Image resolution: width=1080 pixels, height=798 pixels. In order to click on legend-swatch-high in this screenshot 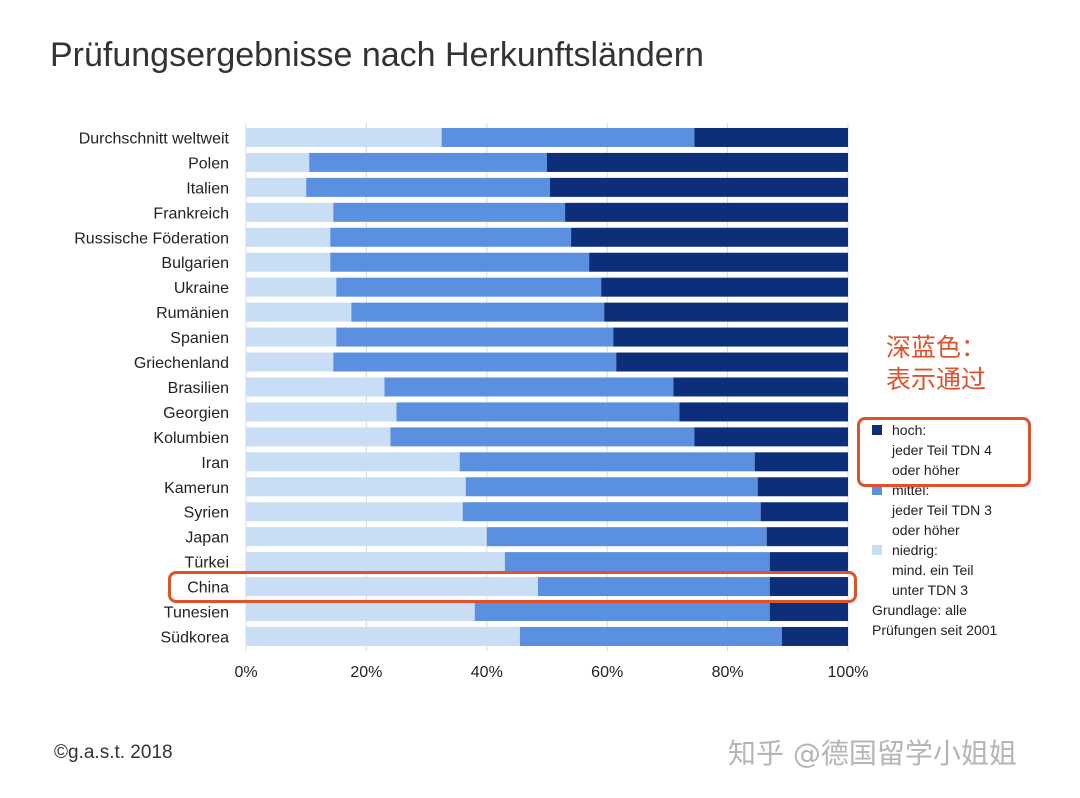, I will do `click(877, 430)`.